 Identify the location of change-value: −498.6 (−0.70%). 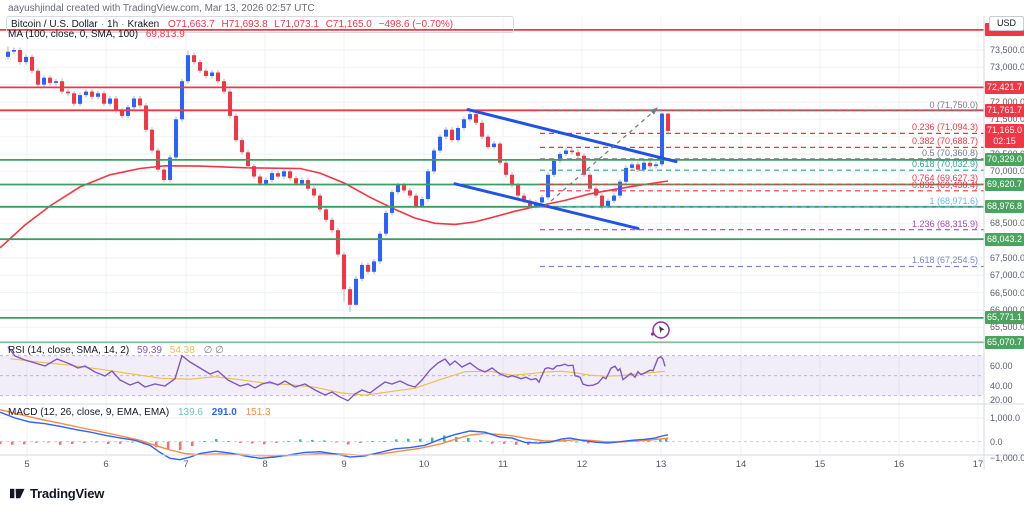
(416, 24).